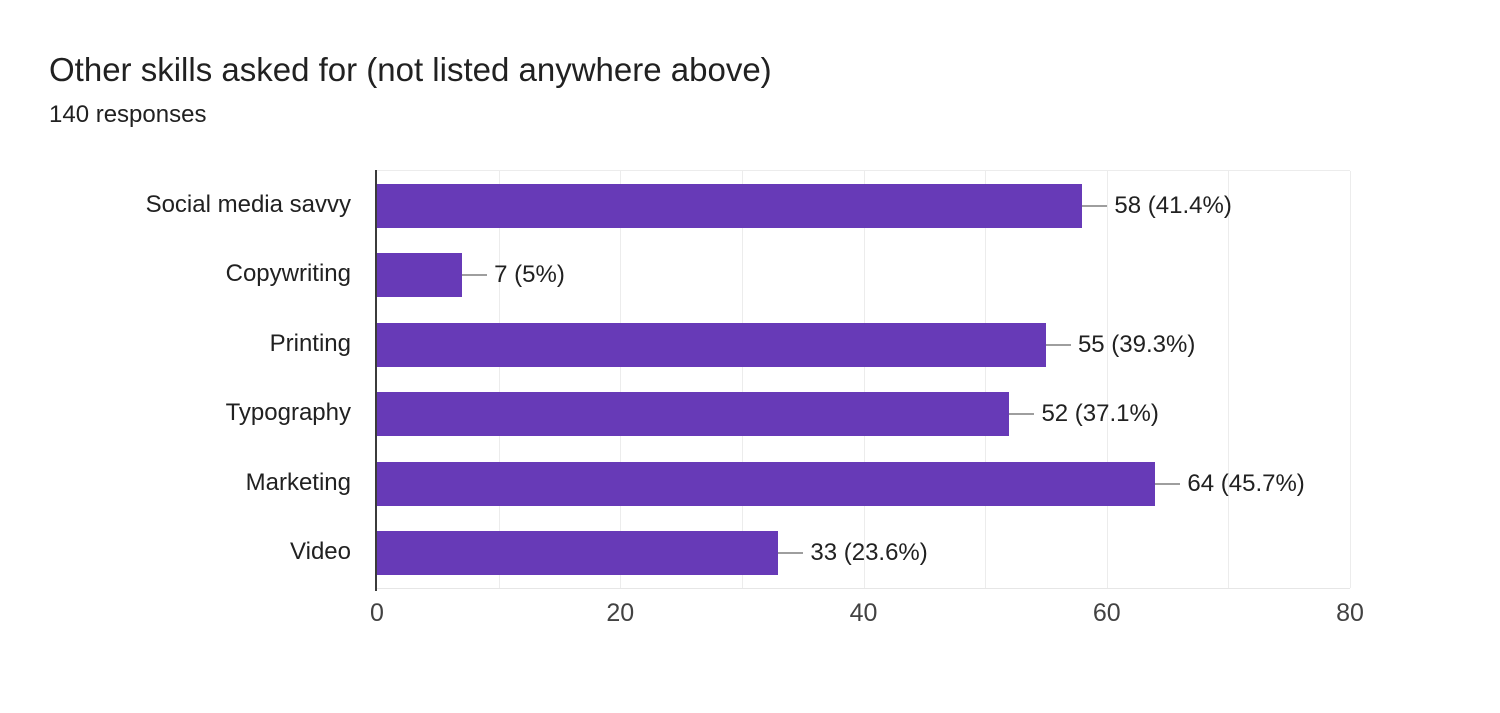  Describe the element at coordinates (1136, 344) in the screenshot. I see `value-label: 55 (39.3%)` at that location.